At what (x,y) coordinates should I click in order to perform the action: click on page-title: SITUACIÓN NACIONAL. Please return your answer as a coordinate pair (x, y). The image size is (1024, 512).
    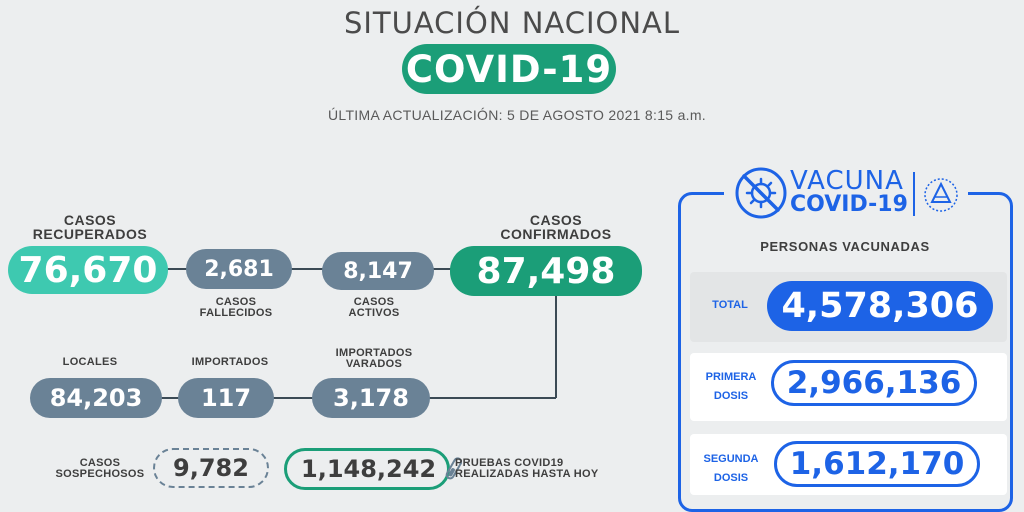
    Looking at the image, I should click on (512, 23).